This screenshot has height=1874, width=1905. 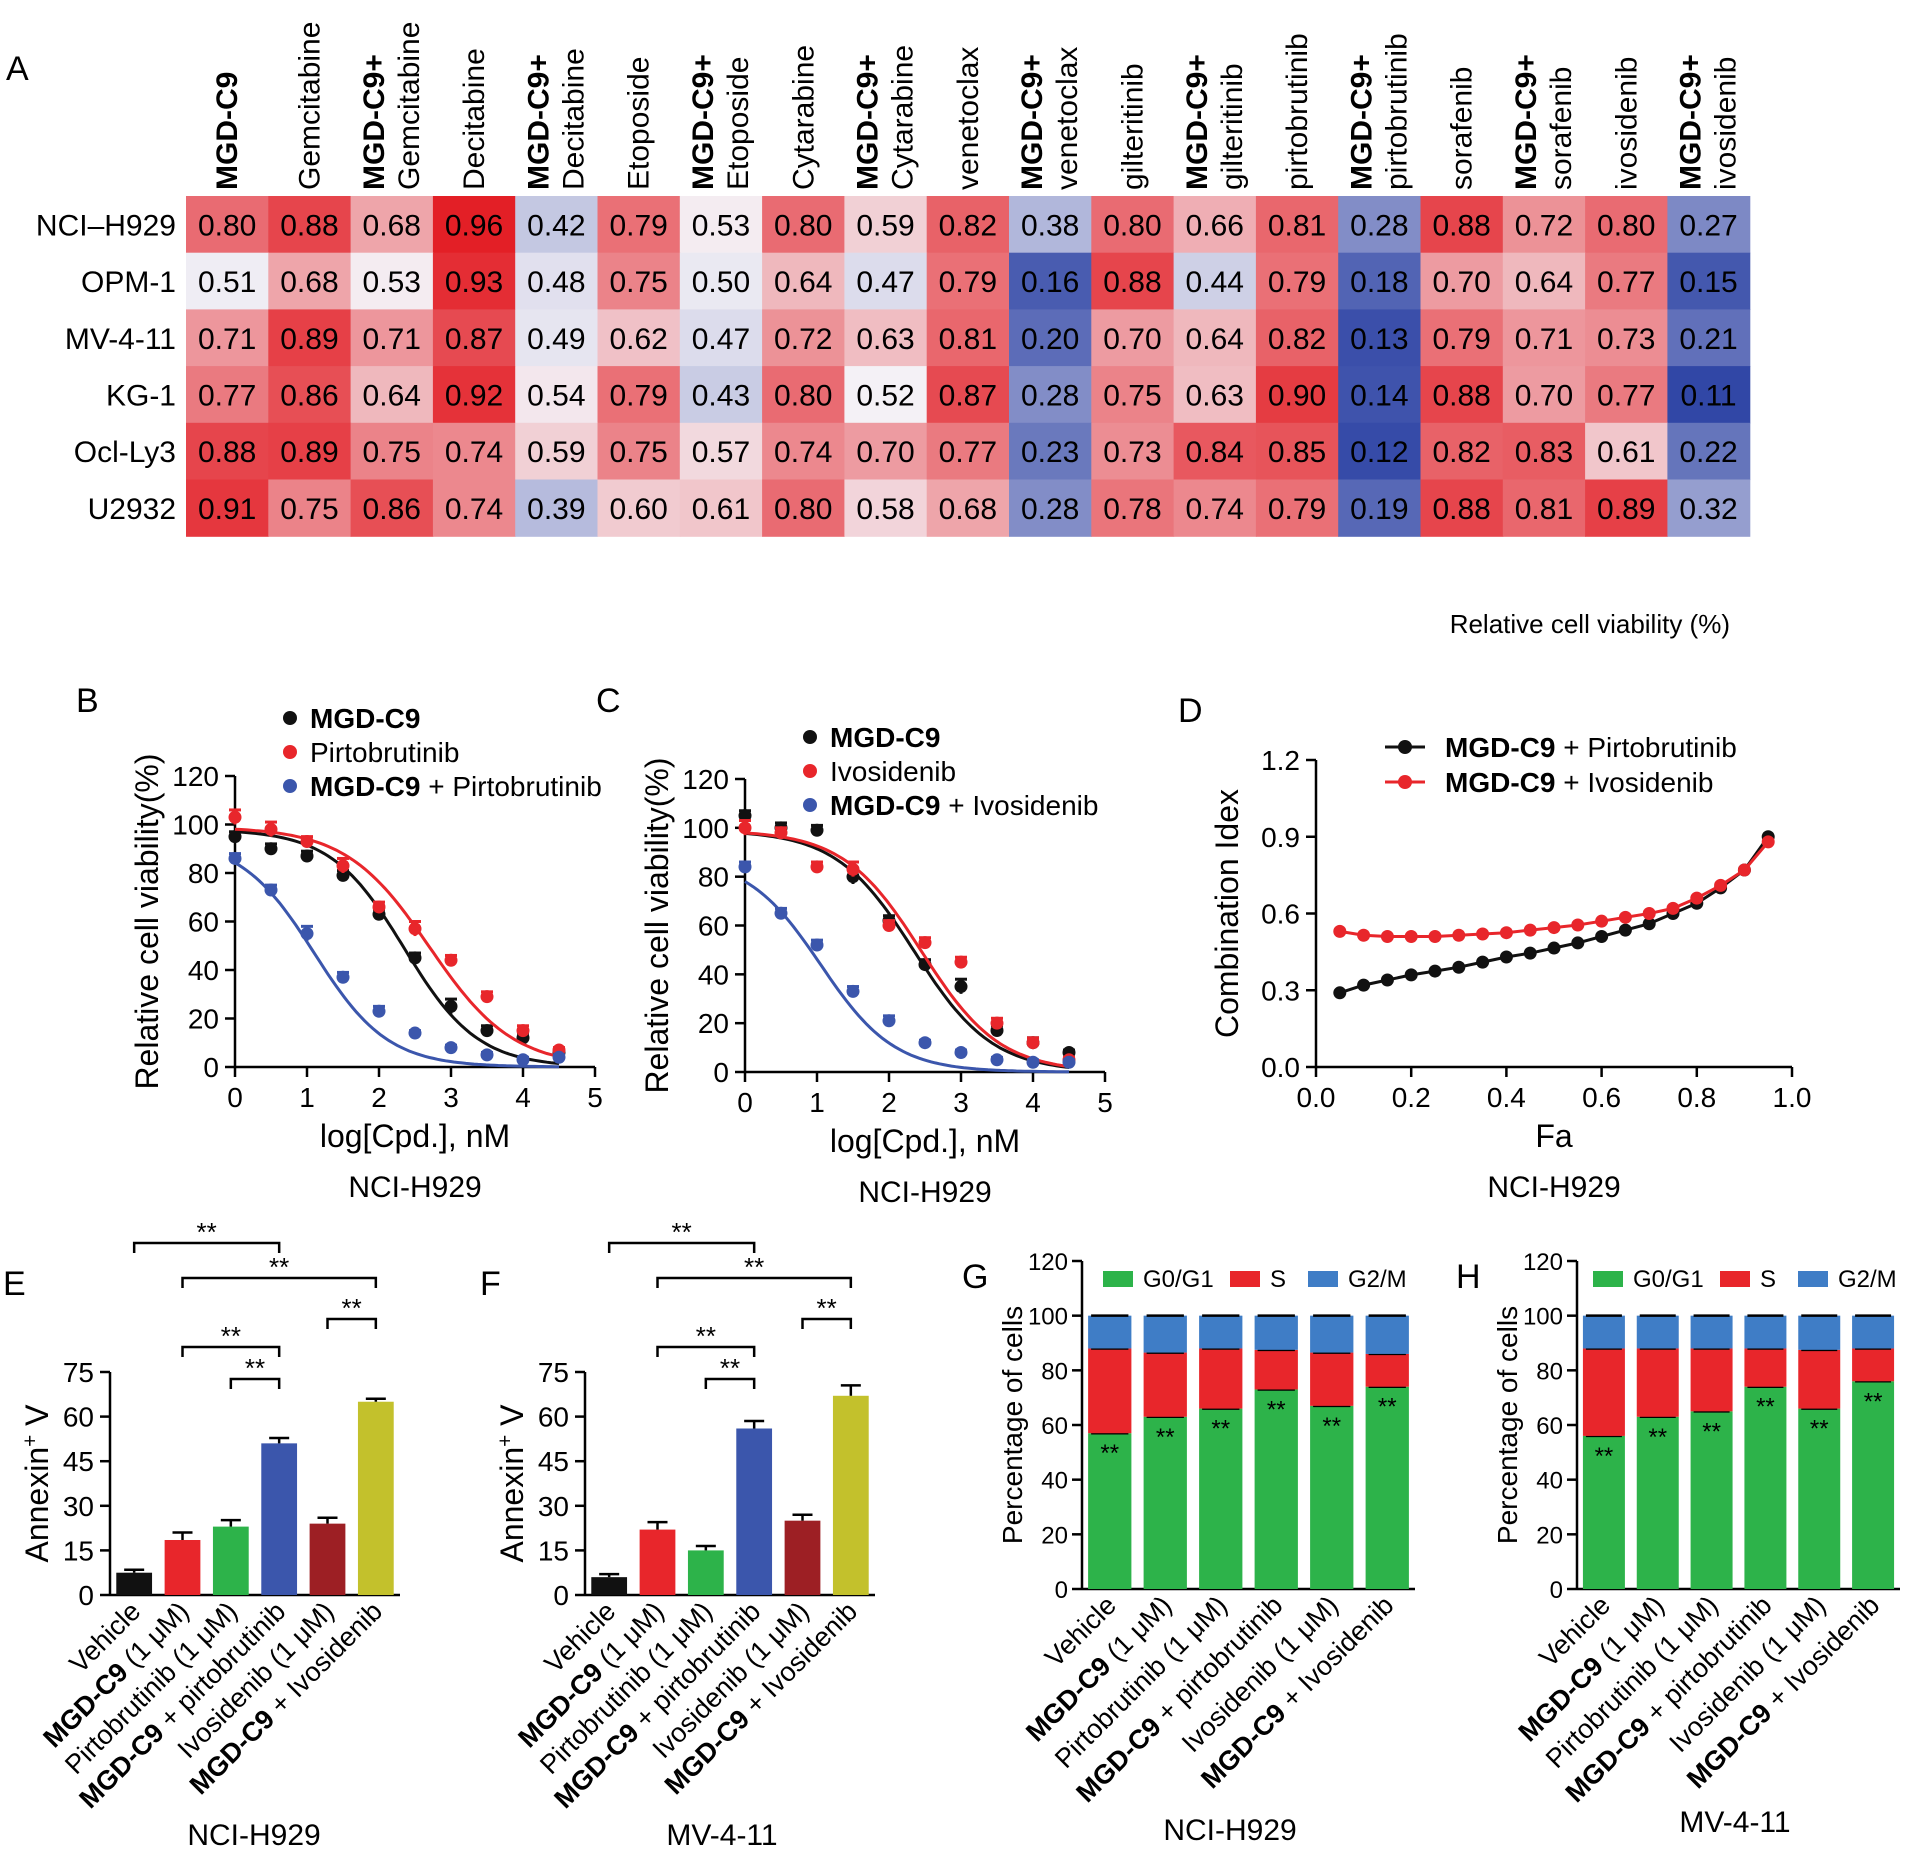 I want to click on y-tick-label: 40, so click(x=203, y=970).